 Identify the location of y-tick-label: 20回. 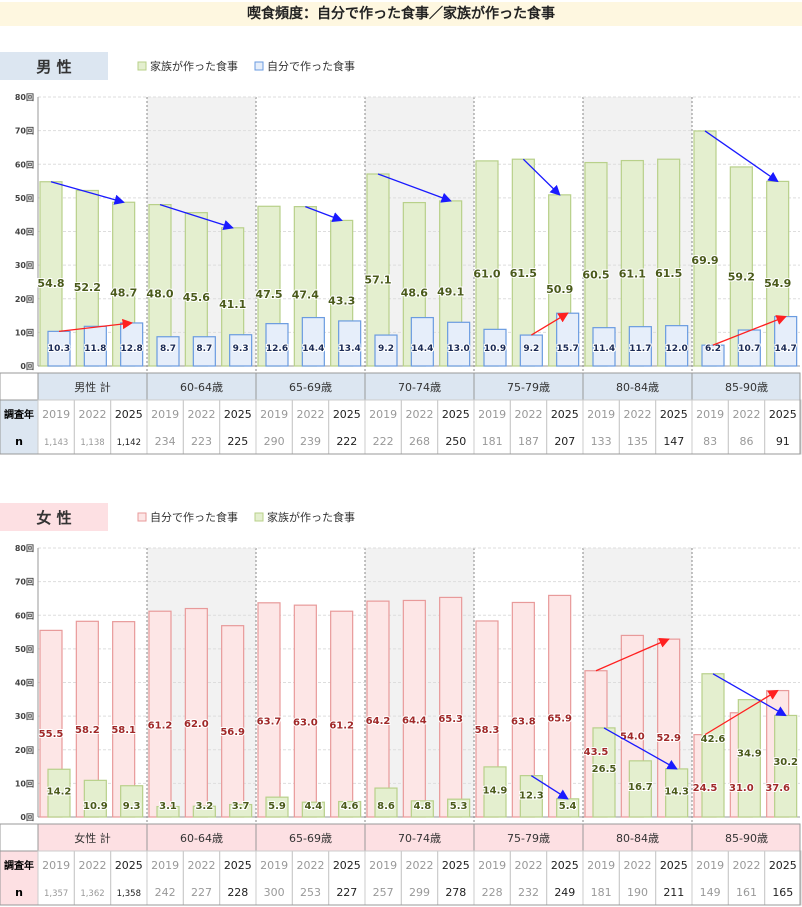
(24, 299).